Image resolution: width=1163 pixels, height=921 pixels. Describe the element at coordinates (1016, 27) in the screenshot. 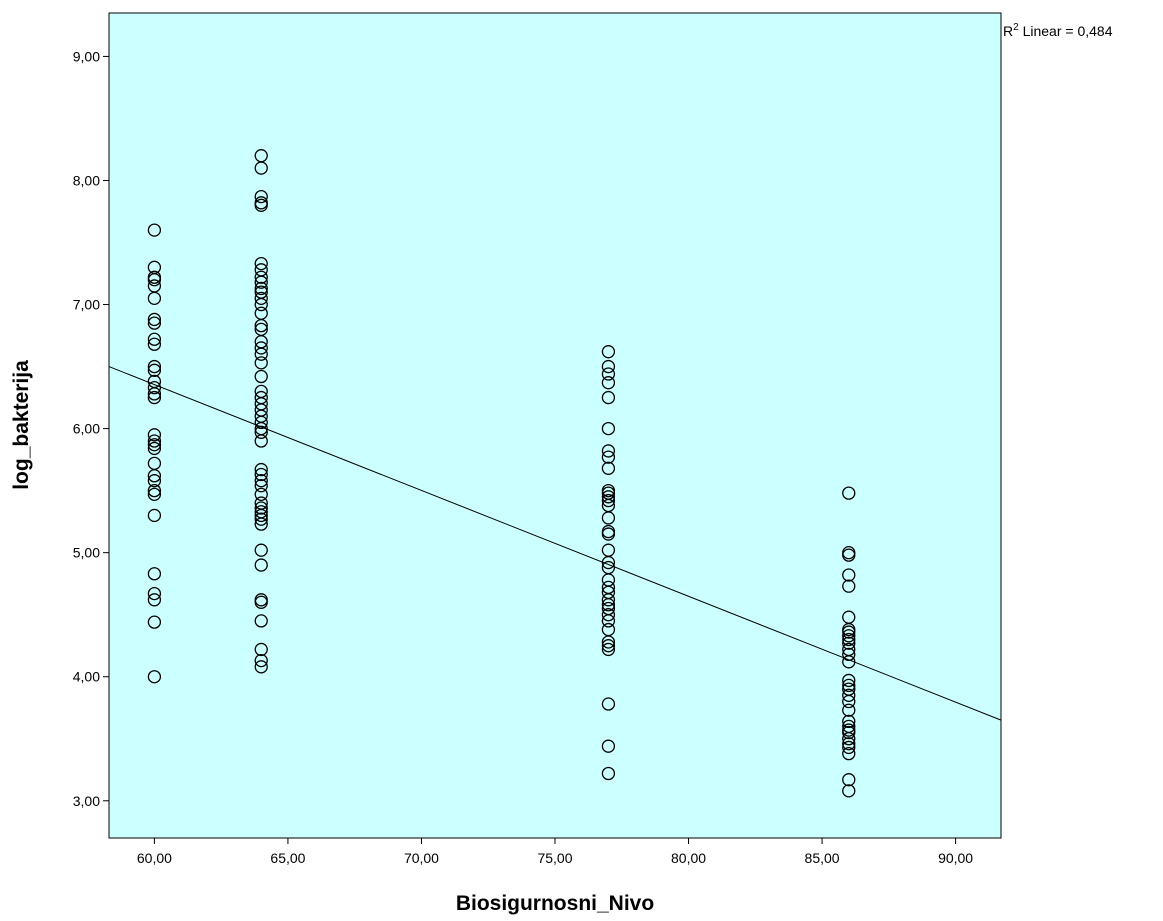

I see `r2-label-sup: 2` at that location.